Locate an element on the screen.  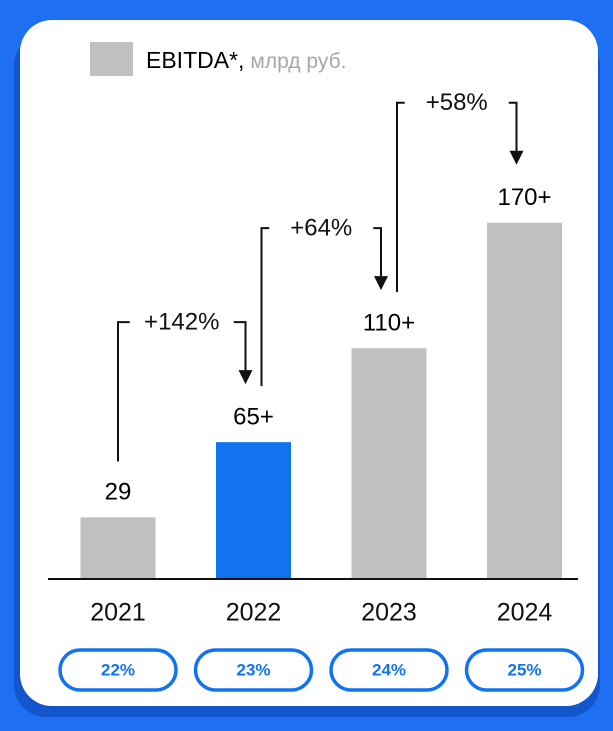
growth-label: +58% is located at coordinates (457, 102).